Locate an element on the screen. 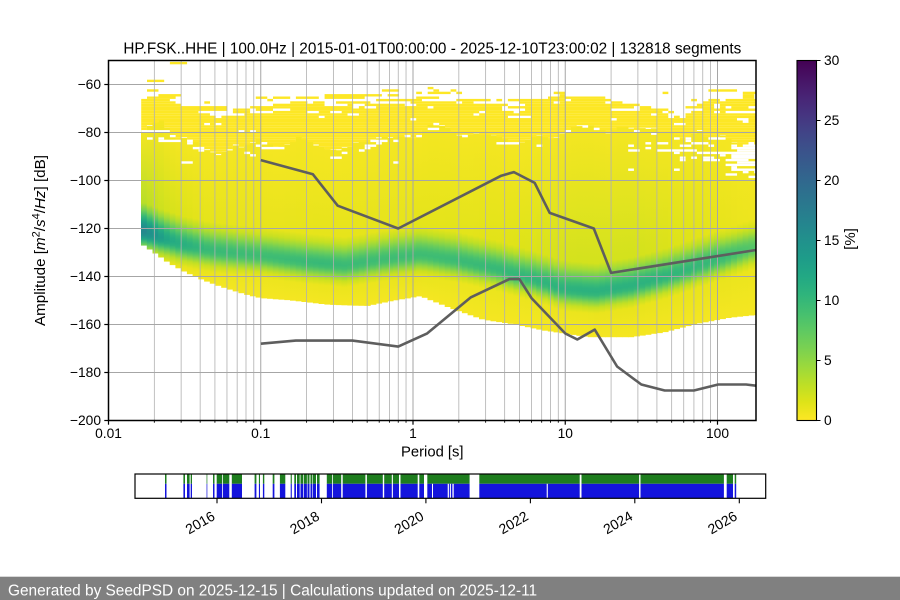 This screenshot has height=600, width=900. svg-text: 25 is located at coordinates (832, 120).